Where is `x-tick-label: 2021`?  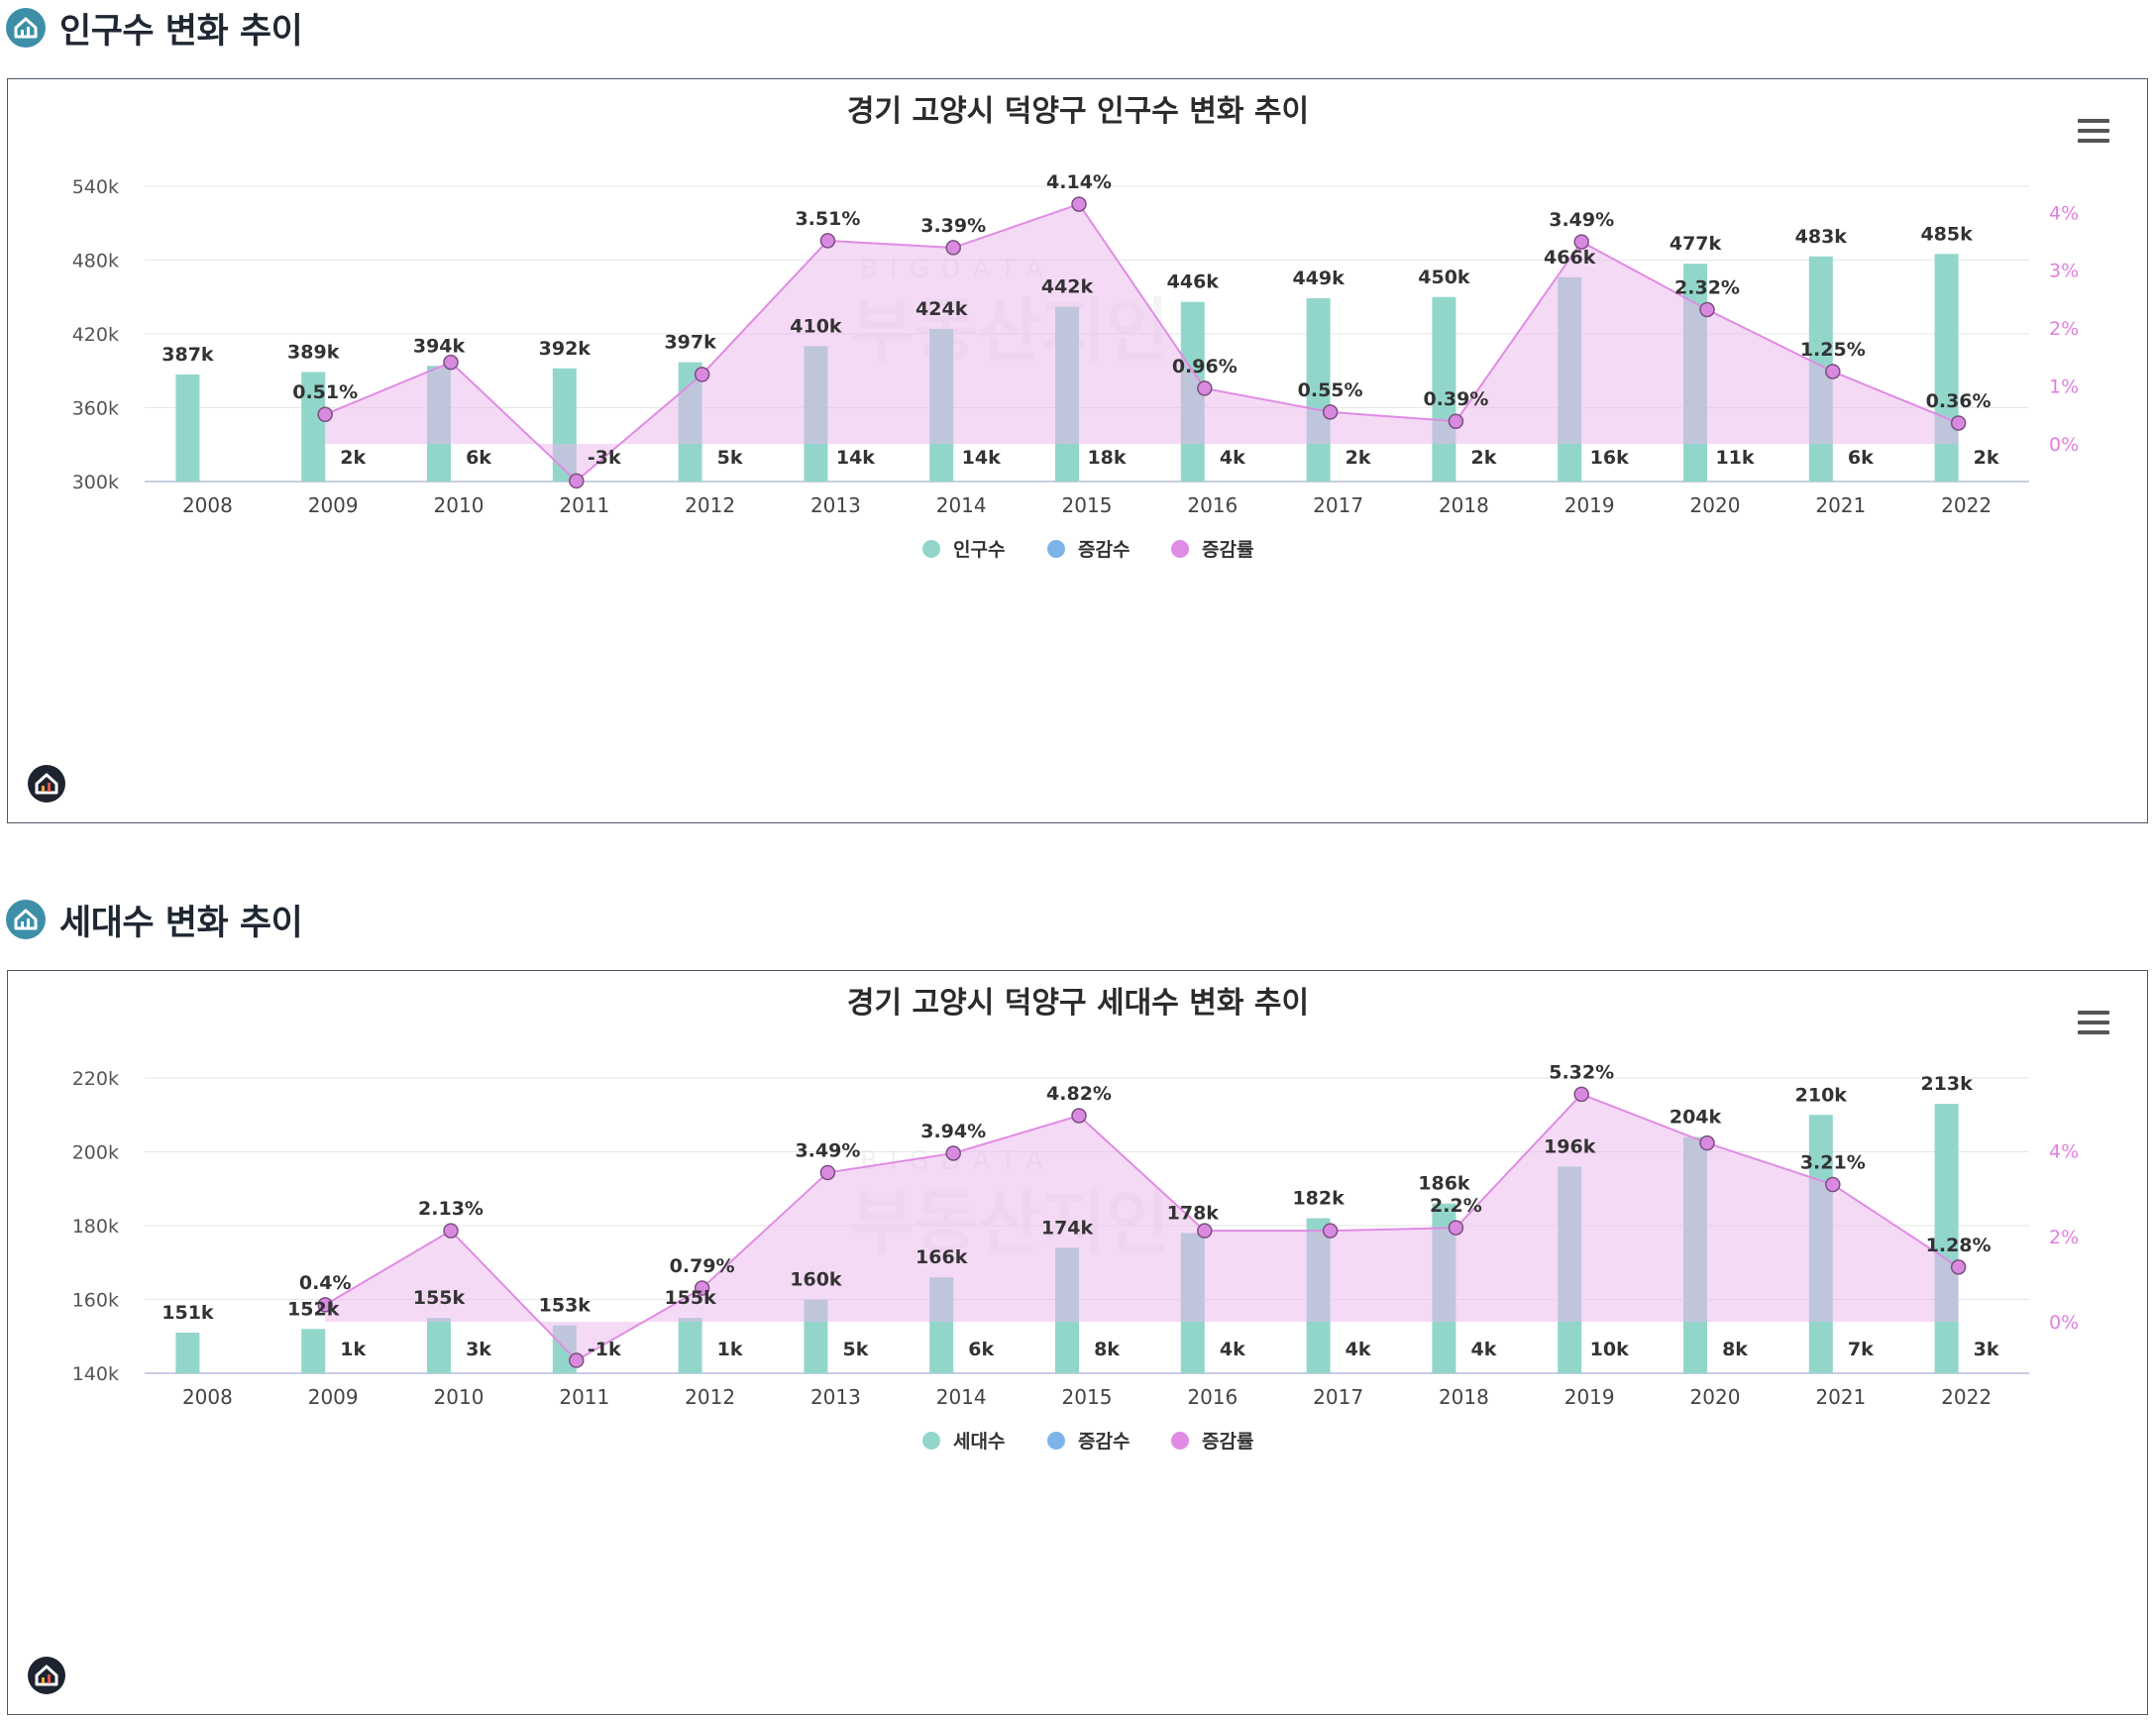 x-tick-label: 2021 is located at coordinates (1840, 505).